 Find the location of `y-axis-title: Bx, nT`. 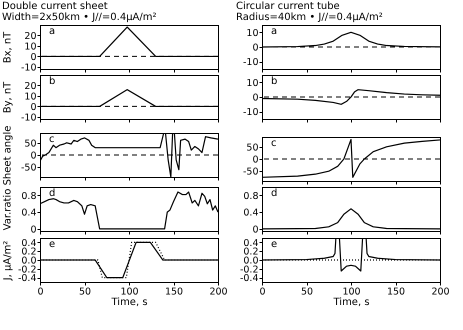

y-axis-title: Bx, nT is located at coordinates (8, 47).